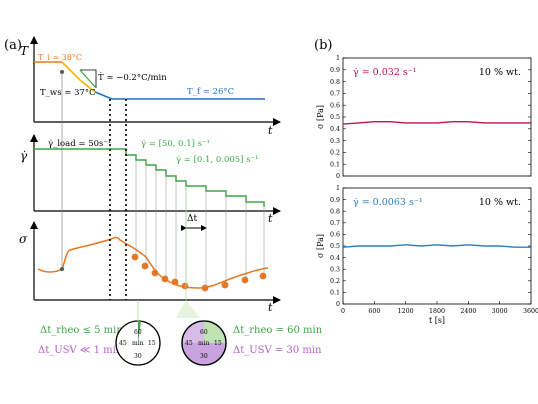  Describe the element at coordinates (60, 57) in the screenshot. I see `ti-label: T_i ≃ 38°C` at that location.